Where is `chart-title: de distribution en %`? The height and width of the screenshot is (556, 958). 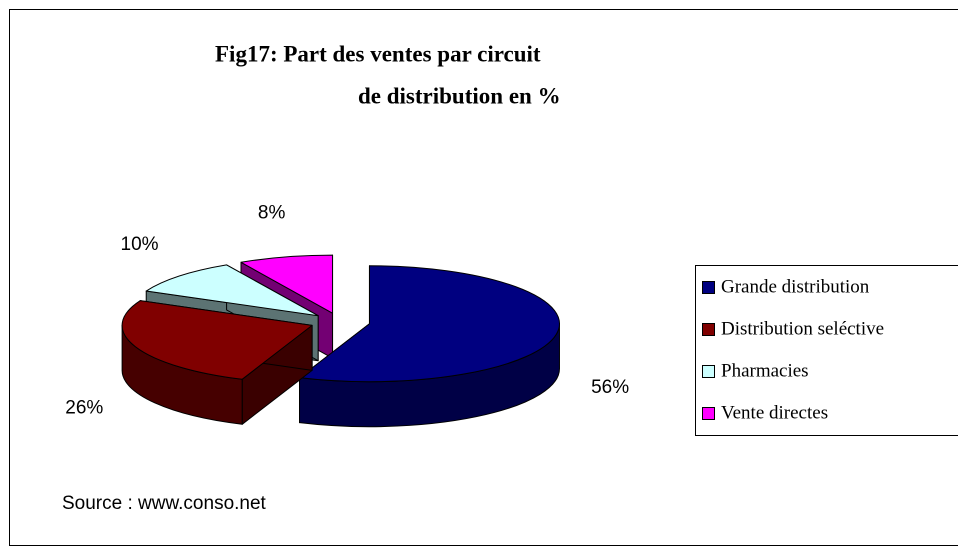
chart-title: de distribution en % is located at coordinates (459, 95).